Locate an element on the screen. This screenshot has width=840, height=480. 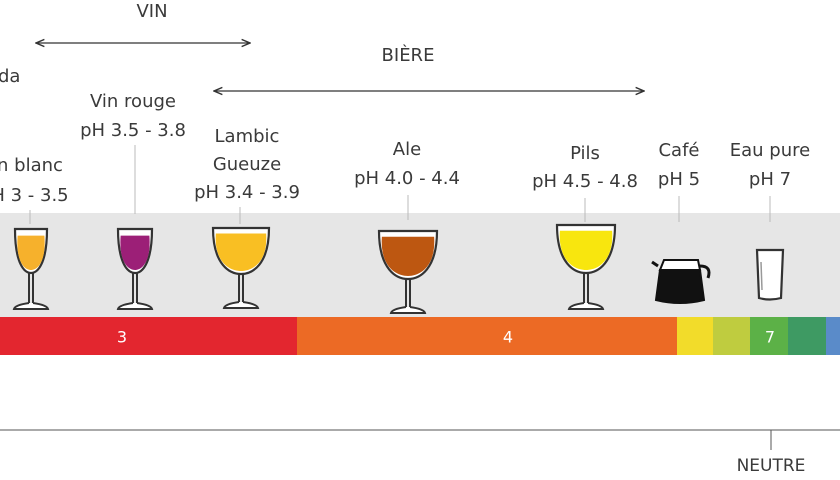
scale-label: 3 is located at coordinates (122, 337).